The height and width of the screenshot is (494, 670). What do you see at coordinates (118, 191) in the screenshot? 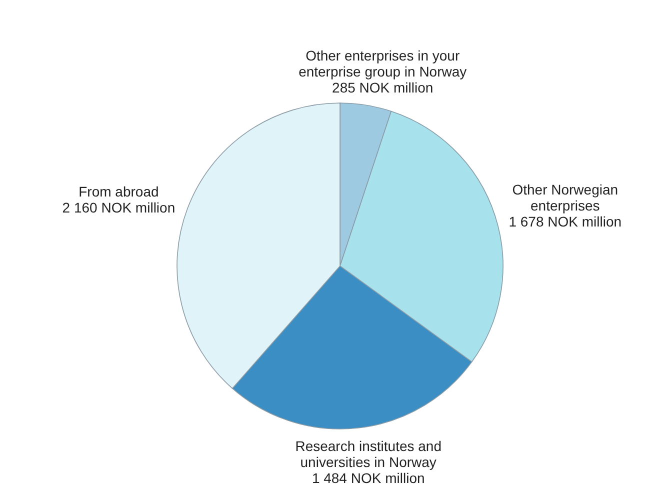
I see `slice-label: From abroad` at bounding box center [118, 191].